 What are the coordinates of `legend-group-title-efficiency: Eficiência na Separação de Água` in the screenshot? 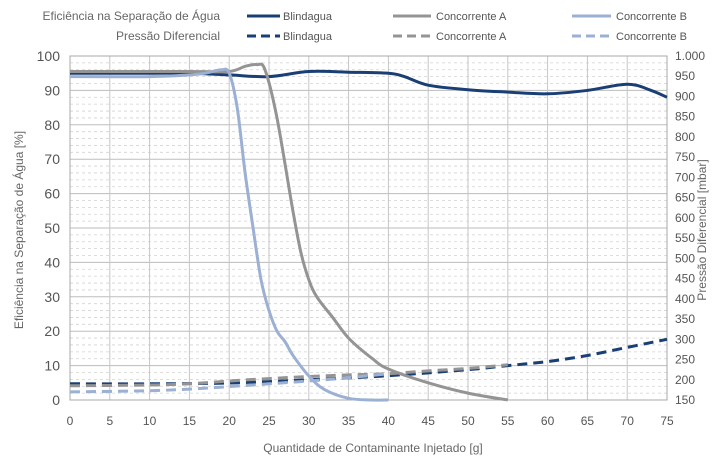 It's located at (132, 15).